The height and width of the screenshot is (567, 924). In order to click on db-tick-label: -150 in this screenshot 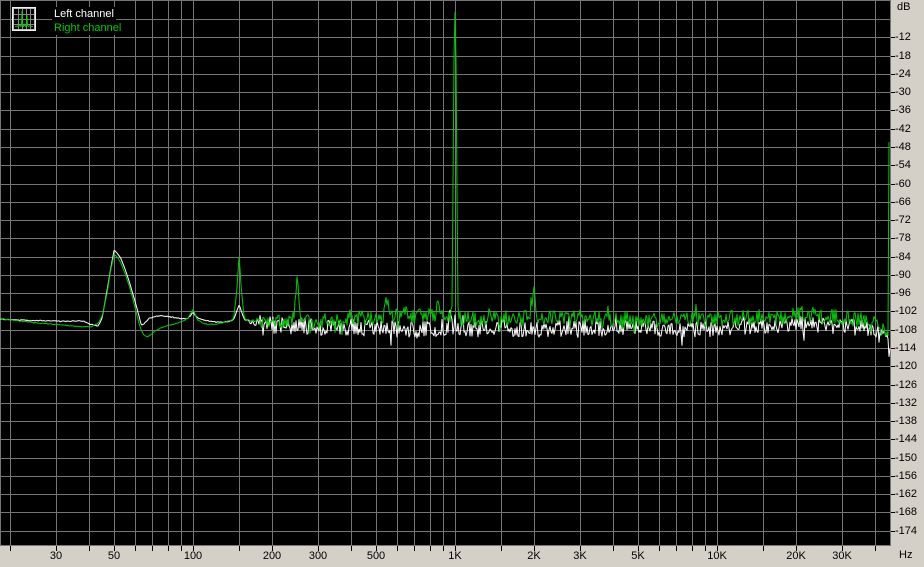, I will do `click(906, 458)`.